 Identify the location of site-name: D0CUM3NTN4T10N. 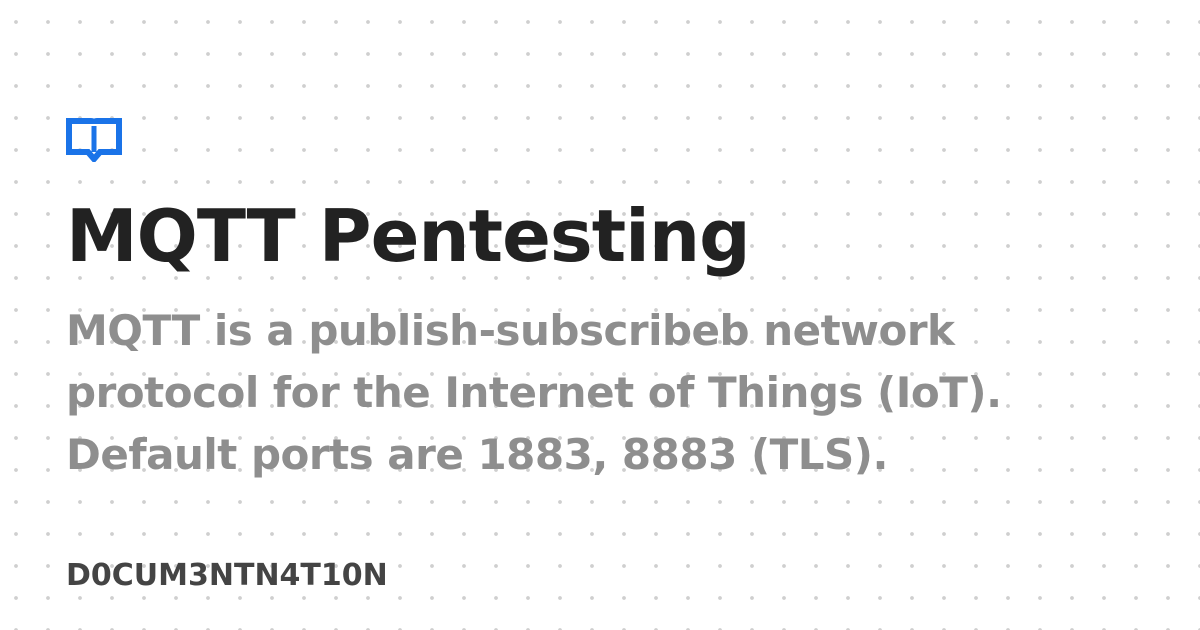
(227, 575).